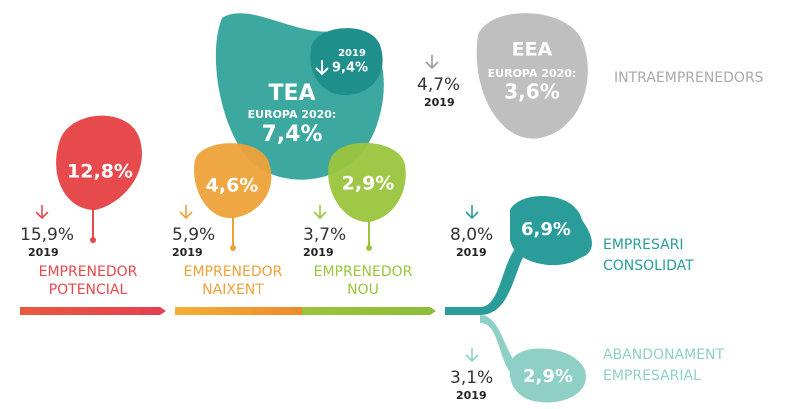  Describe the element at coordinates (648, 266) in the screenshot. I see `stage-label: CONSOLIDAT` at that location.